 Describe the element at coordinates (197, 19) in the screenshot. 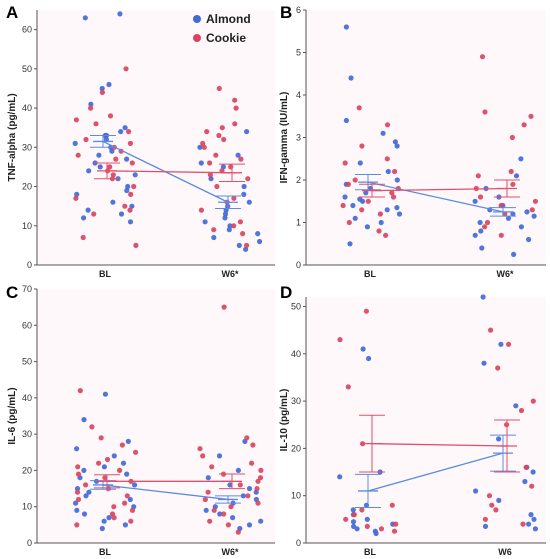

I see `legend-marker-almond` at that location.